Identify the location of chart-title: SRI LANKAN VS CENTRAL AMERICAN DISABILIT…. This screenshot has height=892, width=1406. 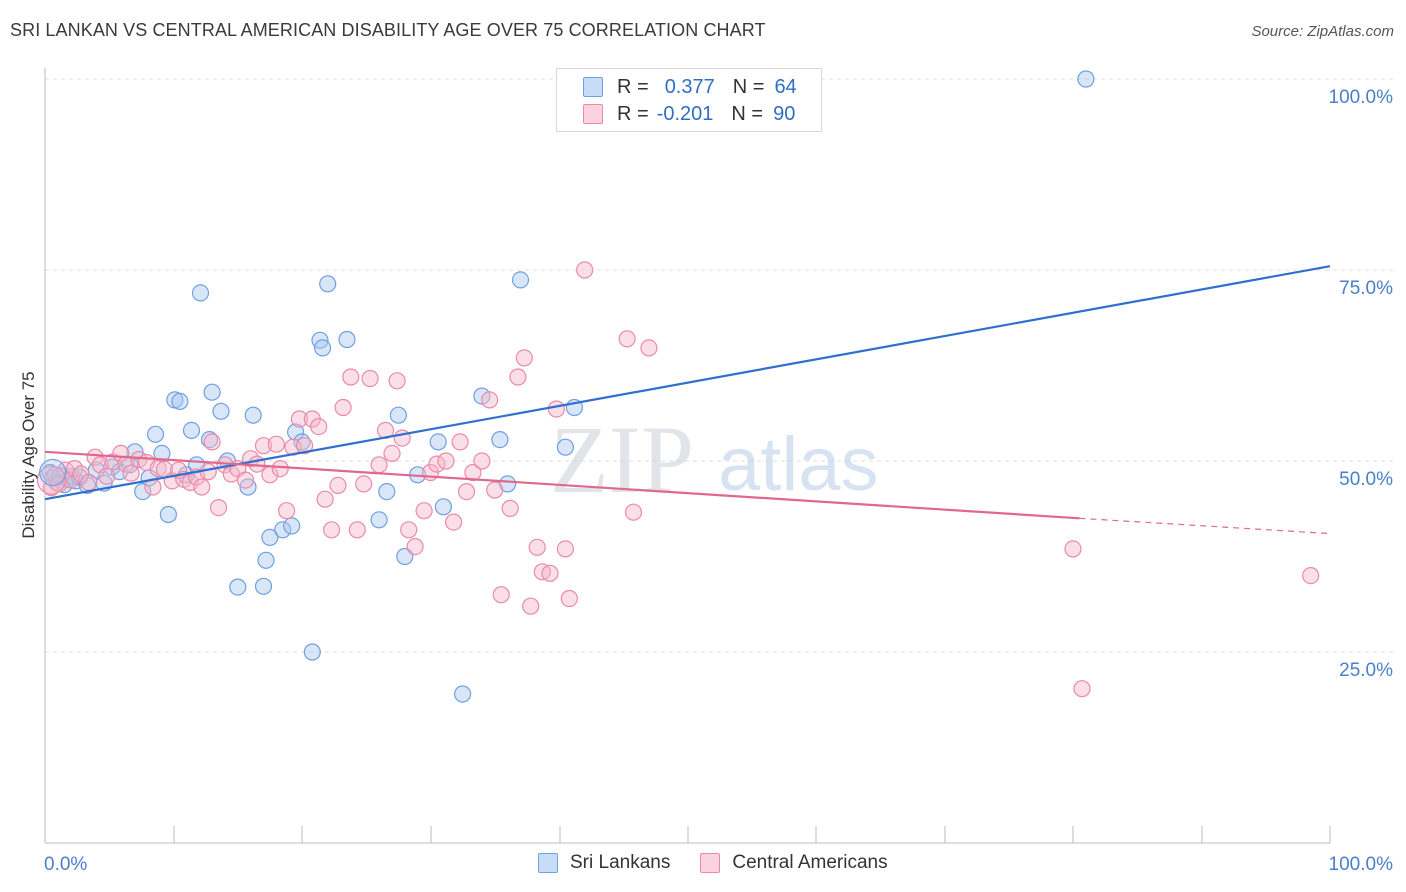
(388, 30).